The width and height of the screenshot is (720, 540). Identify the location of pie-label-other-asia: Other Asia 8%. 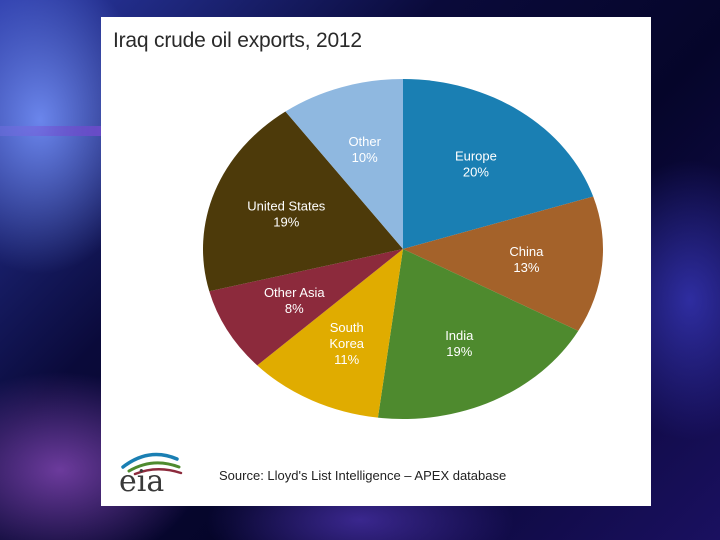
(294, 300).